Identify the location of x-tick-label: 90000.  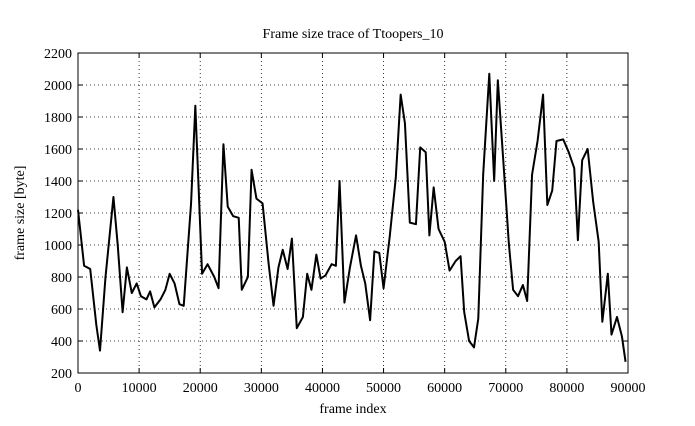
(628, 388).